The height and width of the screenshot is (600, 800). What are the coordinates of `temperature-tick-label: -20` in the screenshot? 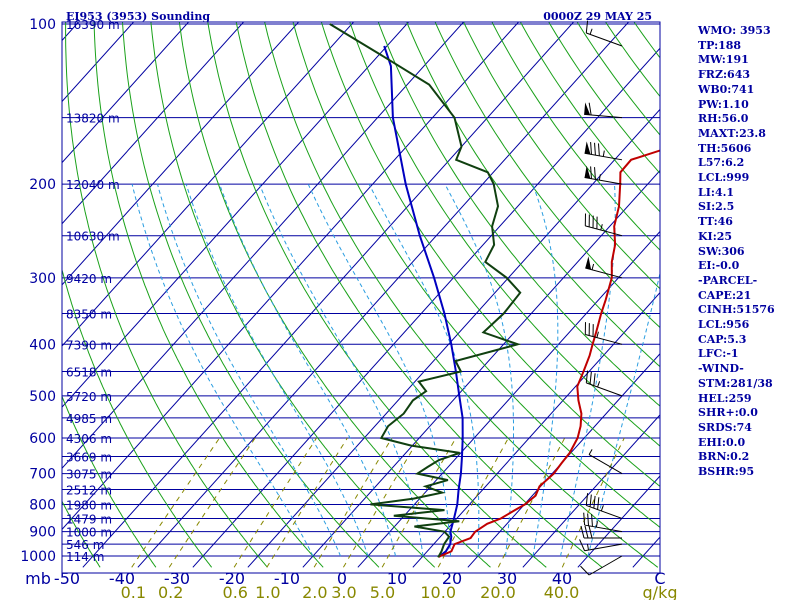 It's located at (232, 578).